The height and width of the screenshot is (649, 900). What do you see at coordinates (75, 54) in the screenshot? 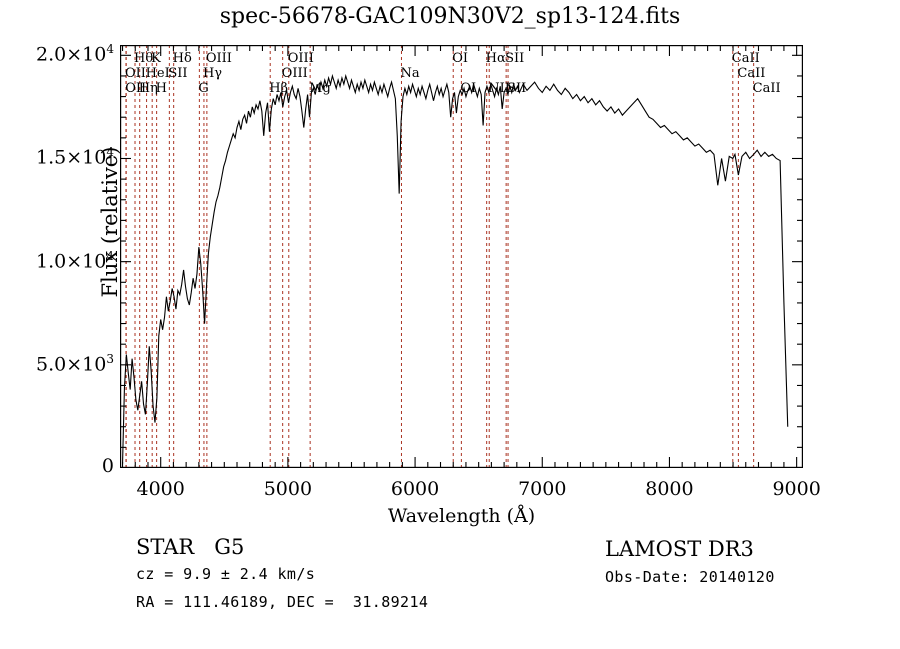
I see `y-tick-label: 2.0×10⁴` at bounding box center [75, 54].